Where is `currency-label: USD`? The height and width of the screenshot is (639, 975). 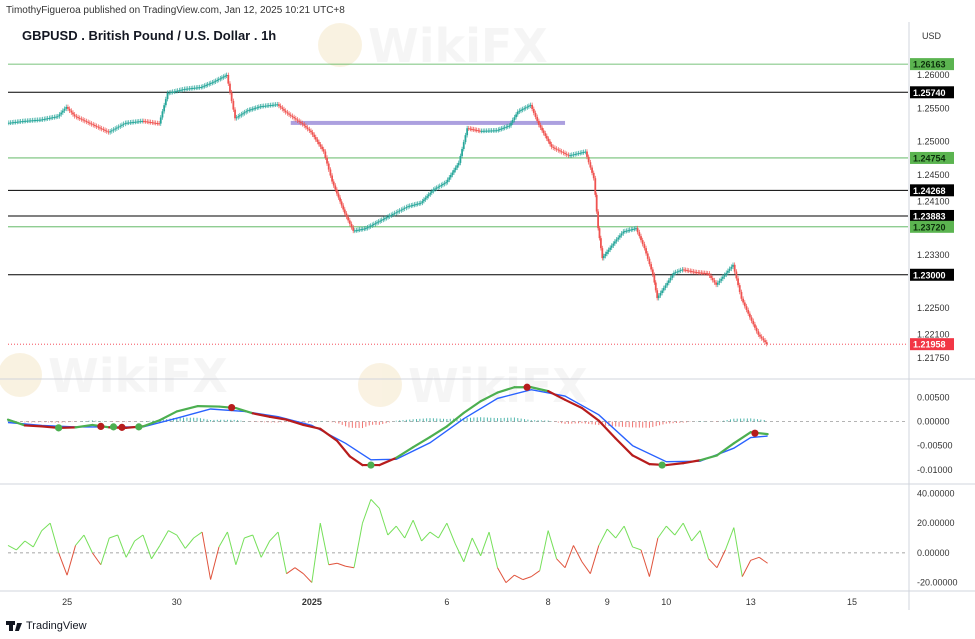 currency-label: USD is located at coordinates (932, 36).